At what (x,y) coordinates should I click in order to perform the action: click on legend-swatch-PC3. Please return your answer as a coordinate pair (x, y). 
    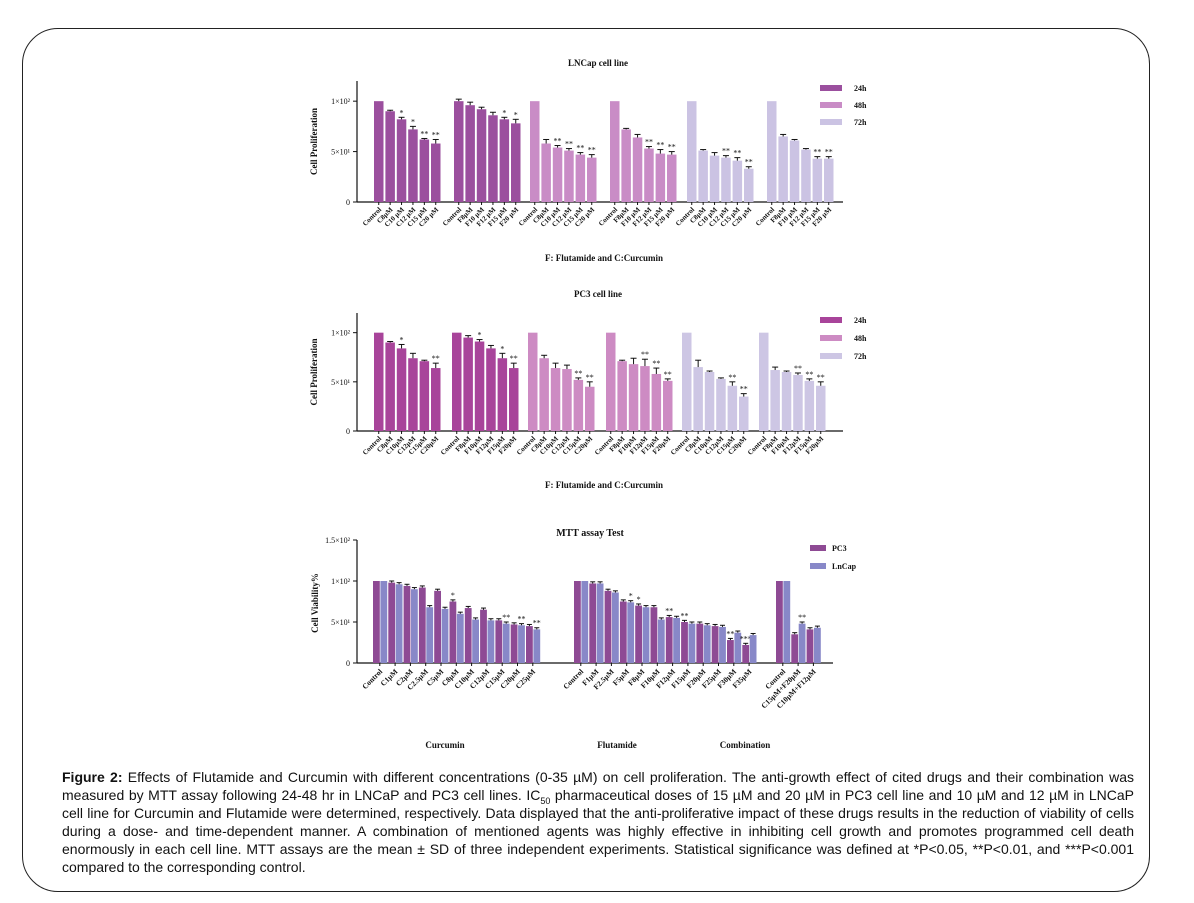
    Looking at the image, I should click on (818, 548).